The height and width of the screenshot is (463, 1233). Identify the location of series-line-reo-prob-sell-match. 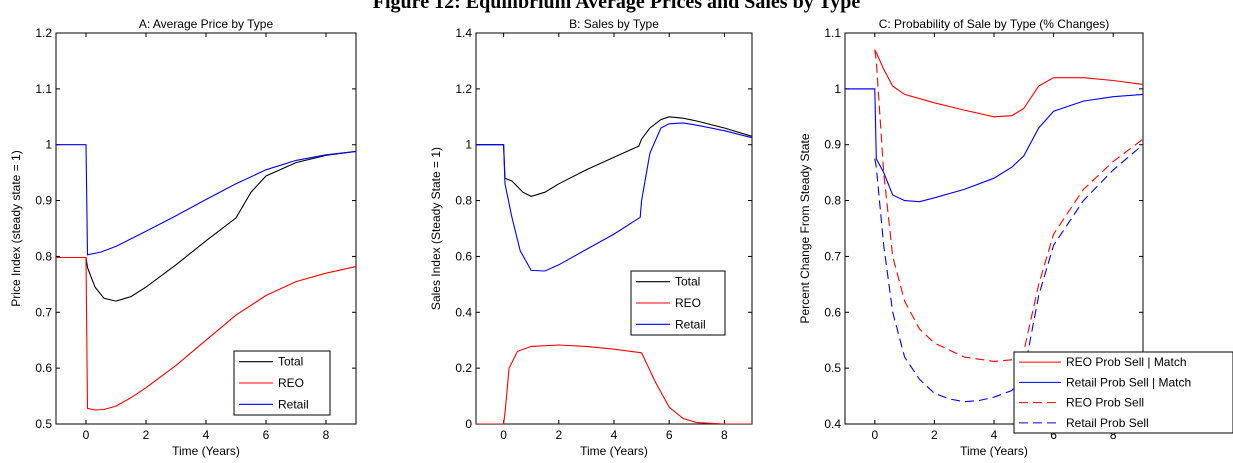
(1008, 83).